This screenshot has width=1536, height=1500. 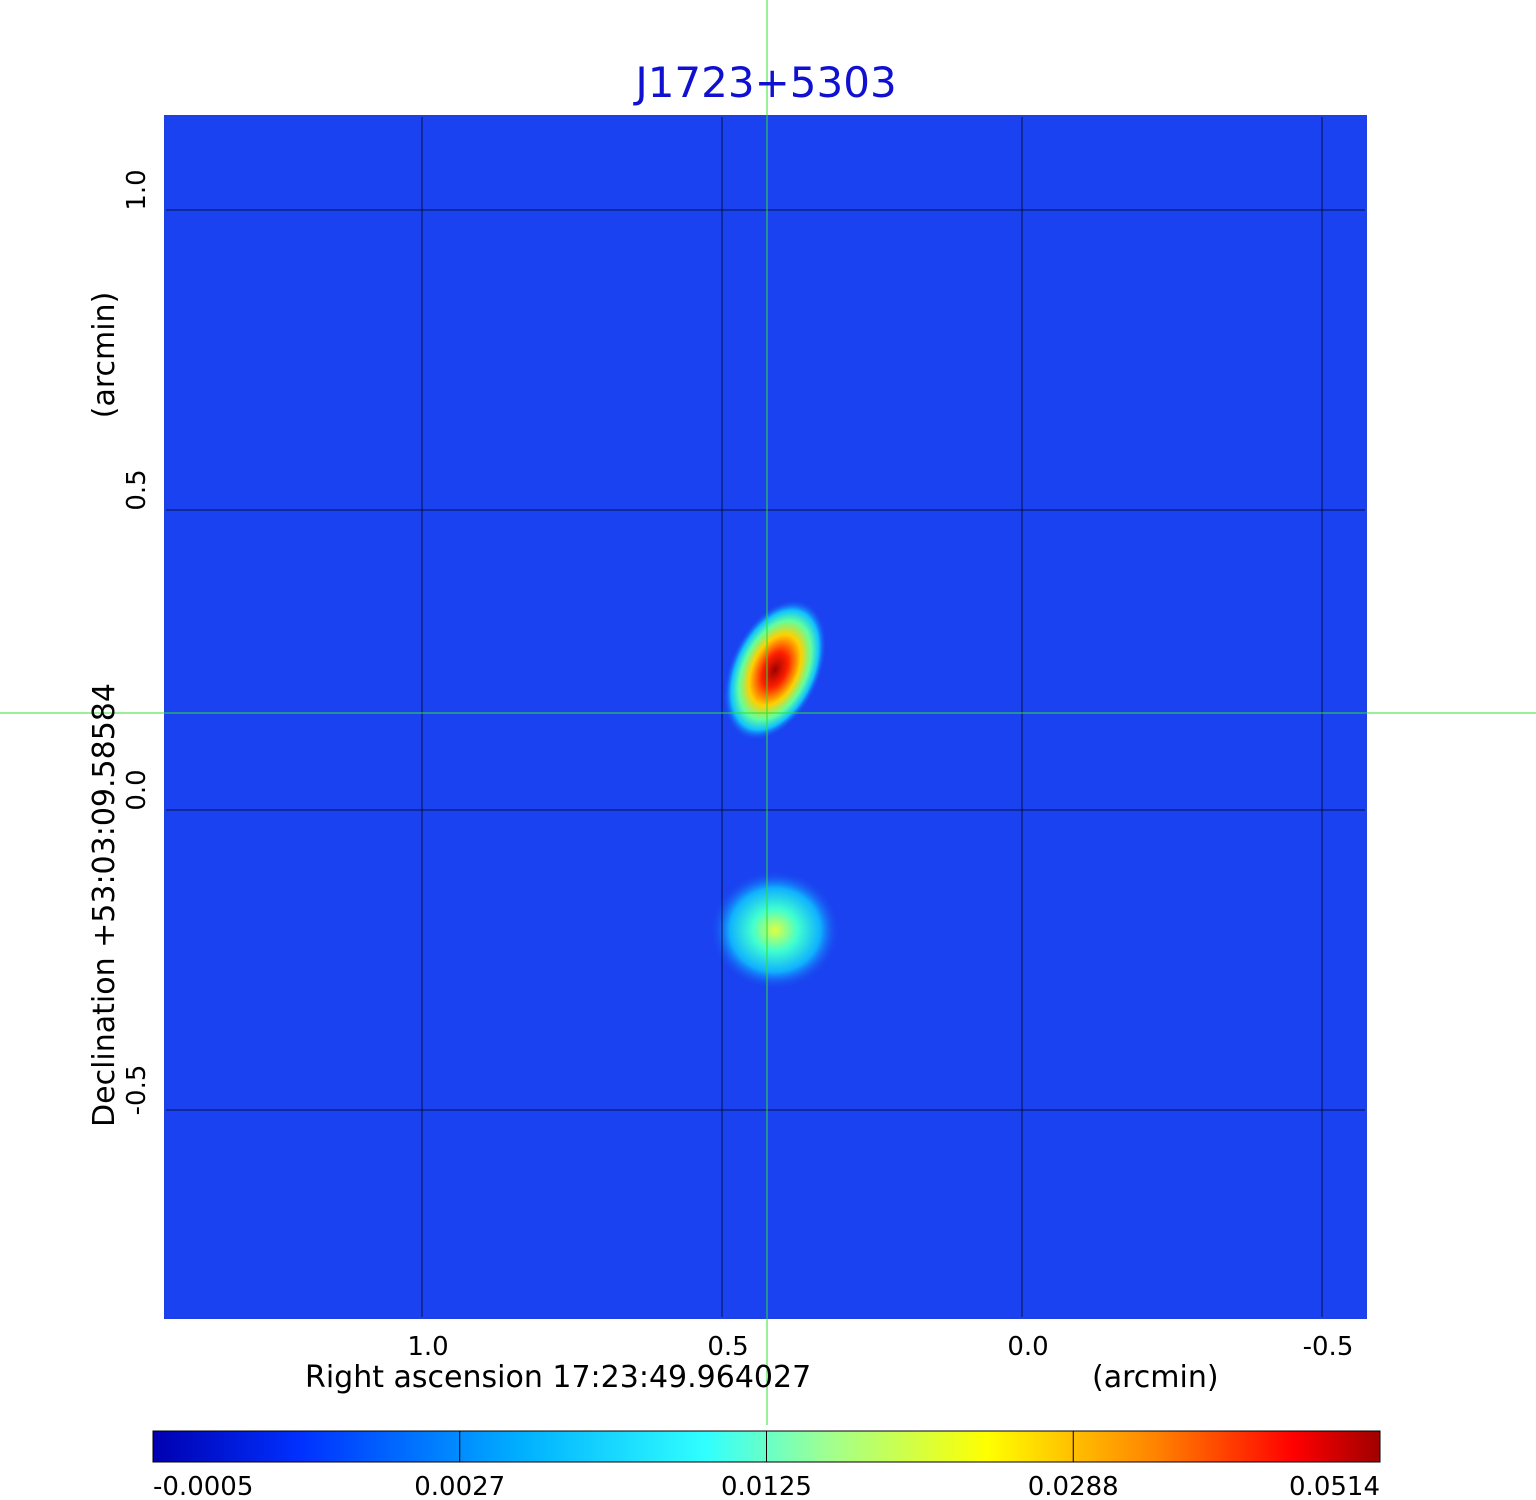 What do you see at coordinates (727, 1347) in the screenshot?
I see `x-tick-label: 0.5` at bounding box center [727, 1347].